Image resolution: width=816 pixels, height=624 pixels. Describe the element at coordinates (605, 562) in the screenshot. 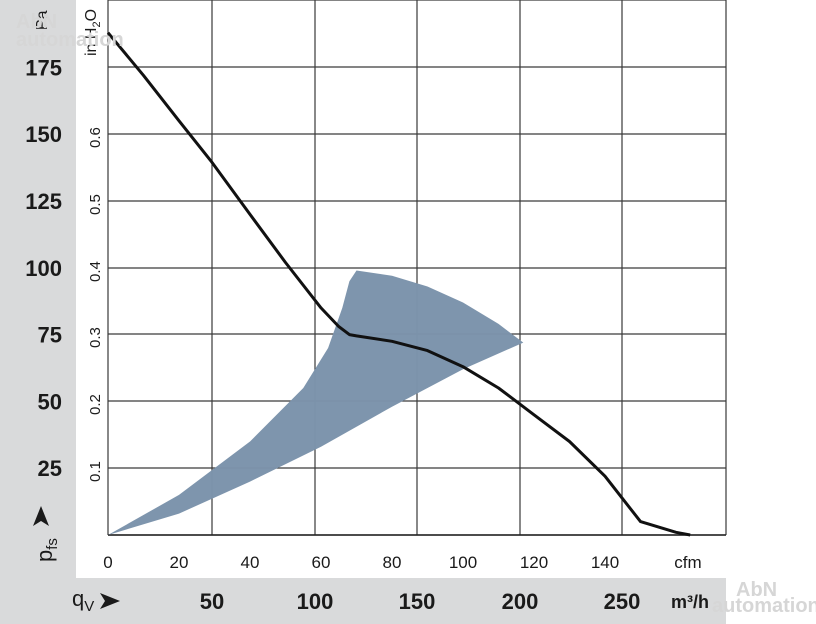

I see `cfm-tick-140: 140` at that location.